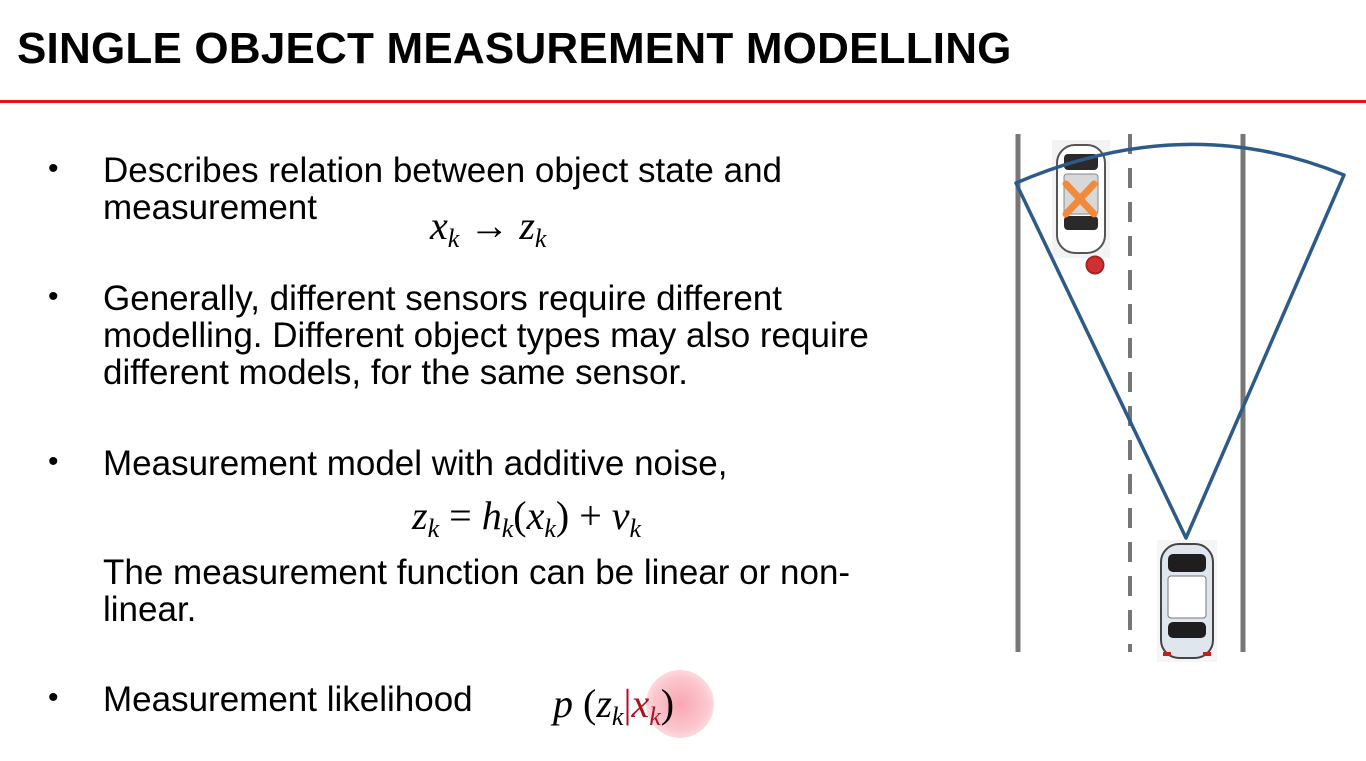 The height and width of the screenshot is (761, 1366). What do you see at coordinates (514, 48) in the screenshot?
I see `slide-title: SINGLE OBJECT MEASUREMENT MODELLING` at bounding box center [514, 48].